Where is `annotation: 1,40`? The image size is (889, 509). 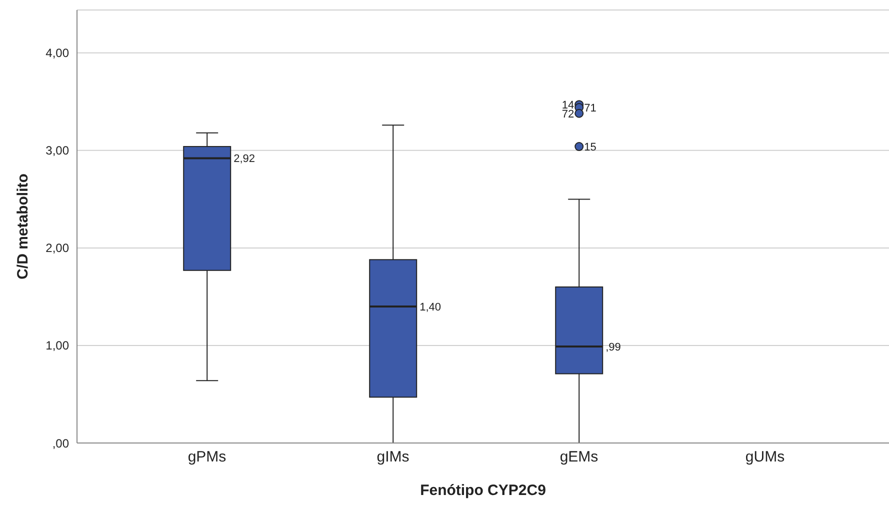 annotation: 1,40 is located at coordinates (431, 307).